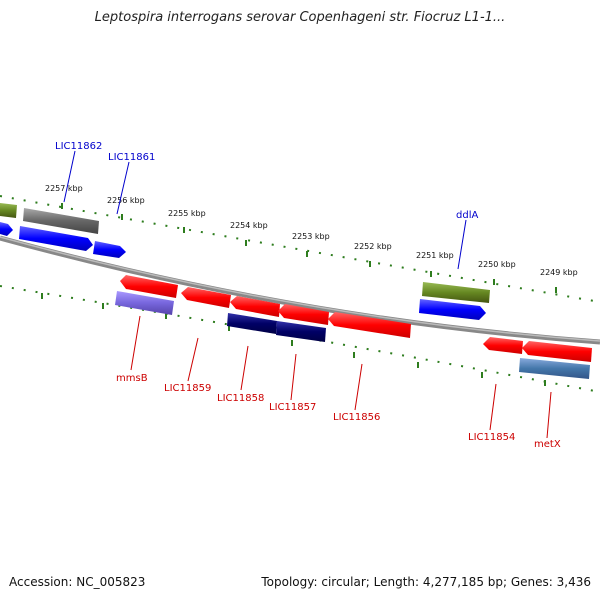 The height and width of the screenshot is (600, 600). What do you see at coordinates (309, 248) in the screenshot?
I see `outer-major-ticks` at bounding box center [309, 248].